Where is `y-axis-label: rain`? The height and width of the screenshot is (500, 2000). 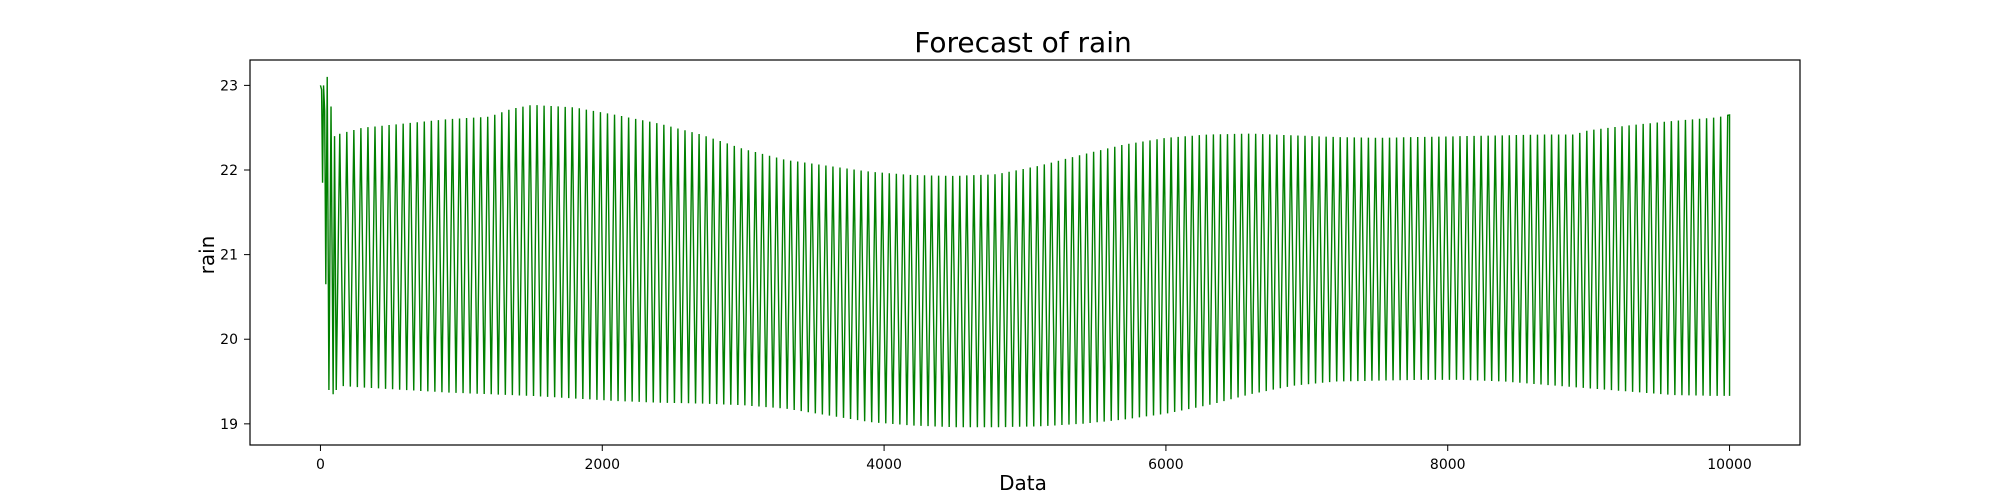
y-axis-label: rain is located at coordinates (207, 255).